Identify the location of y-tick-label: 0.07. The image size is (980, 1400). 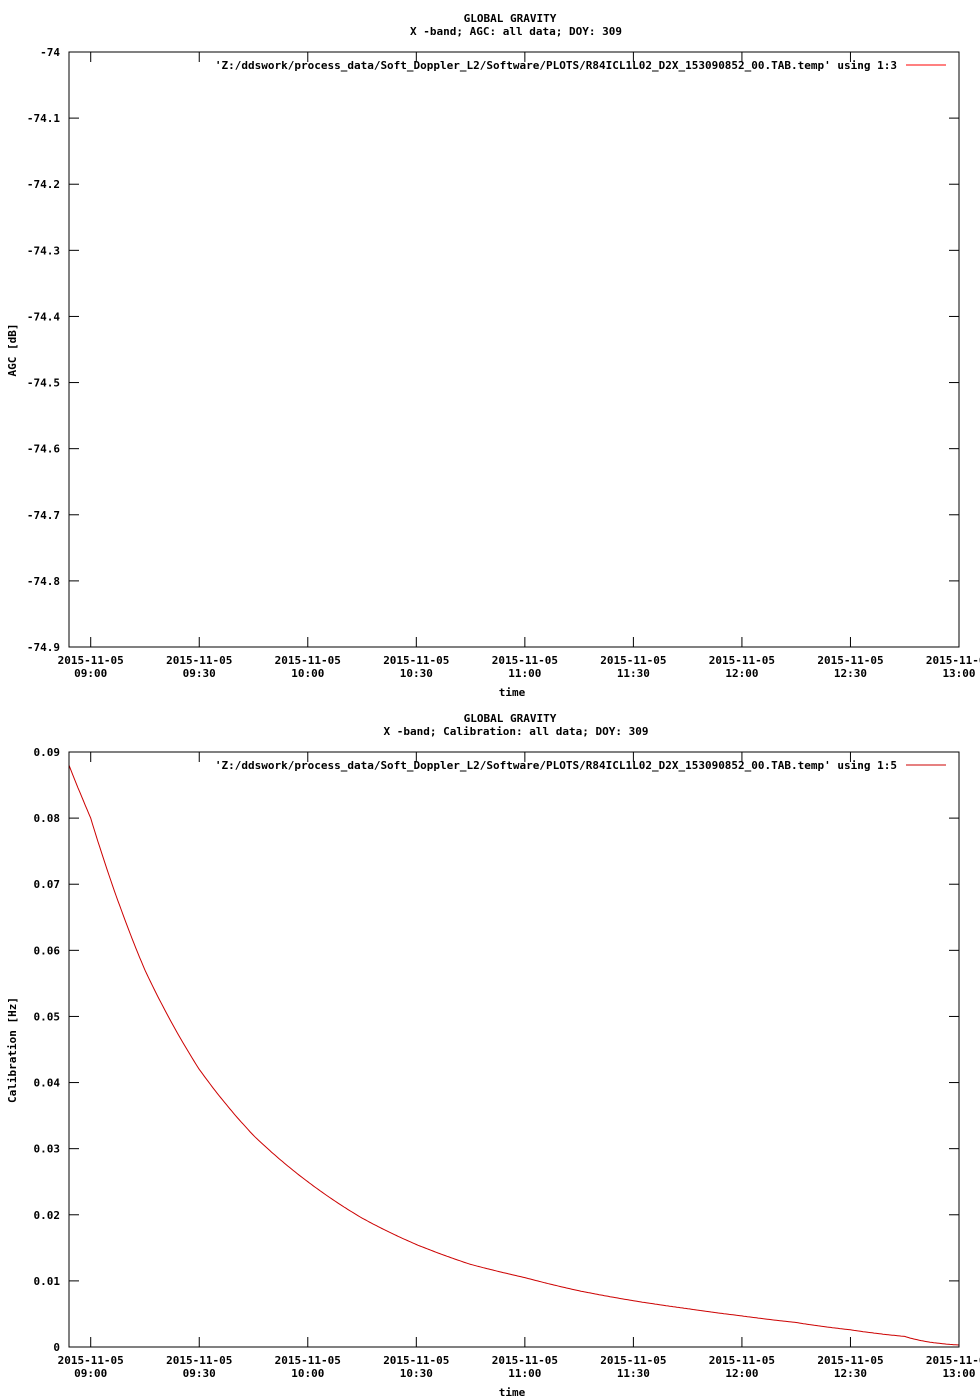
(47, 884).